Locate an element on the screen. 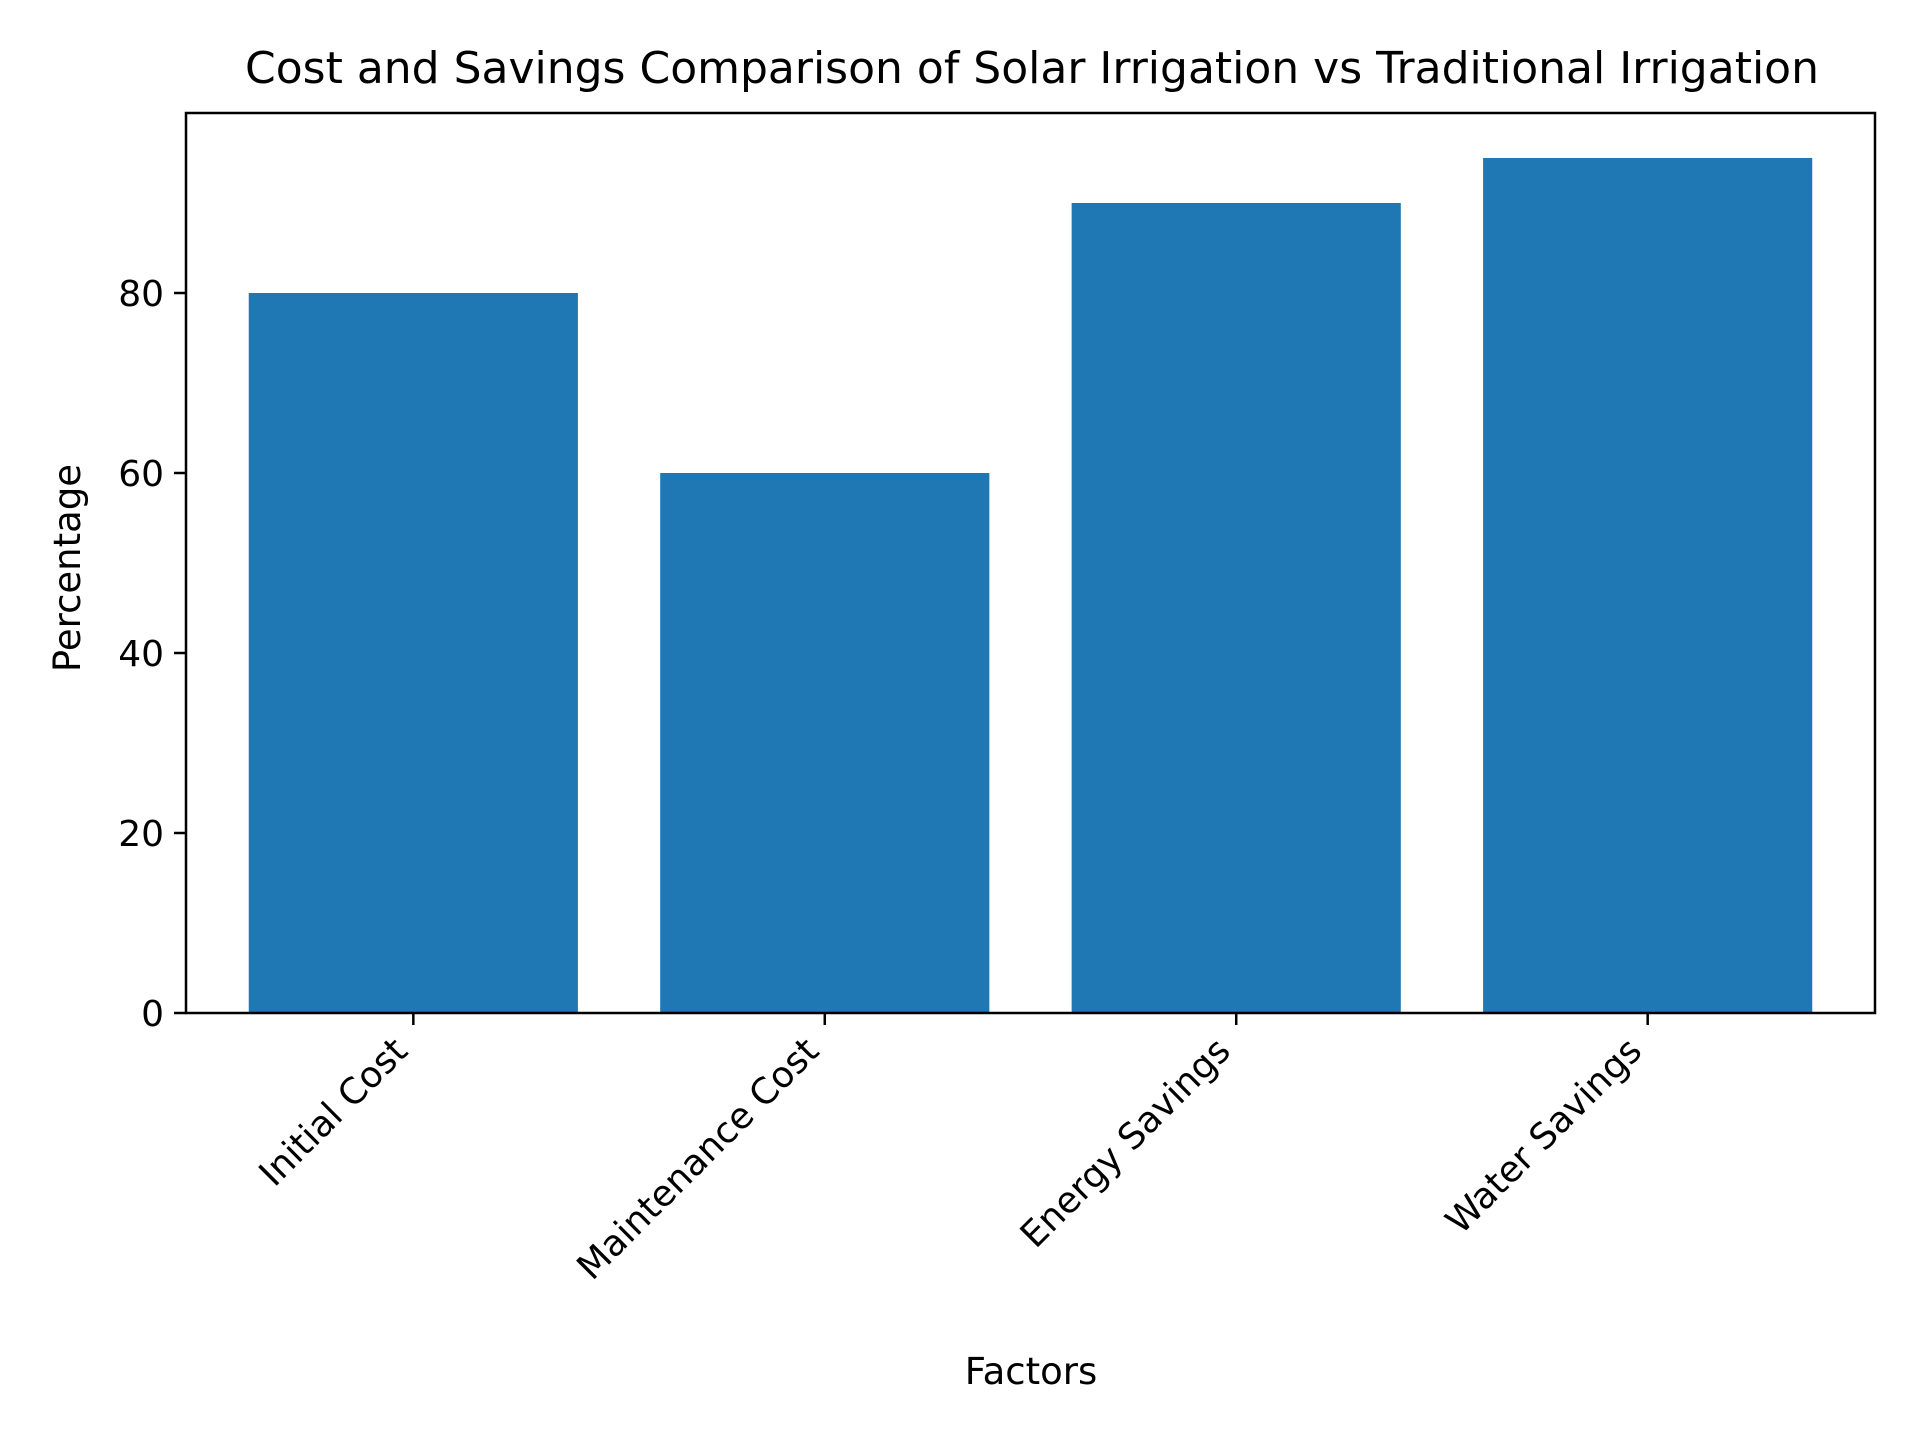 The image size is (1920, 1440). x-axis-label: Factors is located at coordinates (1031, 1371).